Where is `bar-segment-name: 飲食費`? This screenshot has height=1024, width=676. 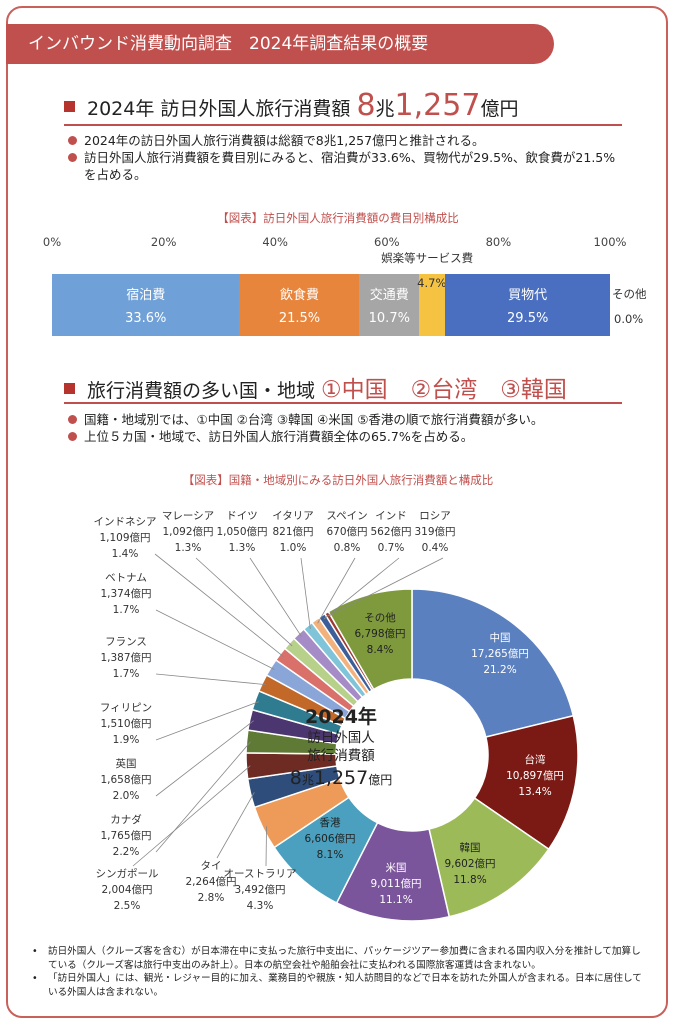
bar-segment-name: 飲食費 is located at coordinates (299, 295).